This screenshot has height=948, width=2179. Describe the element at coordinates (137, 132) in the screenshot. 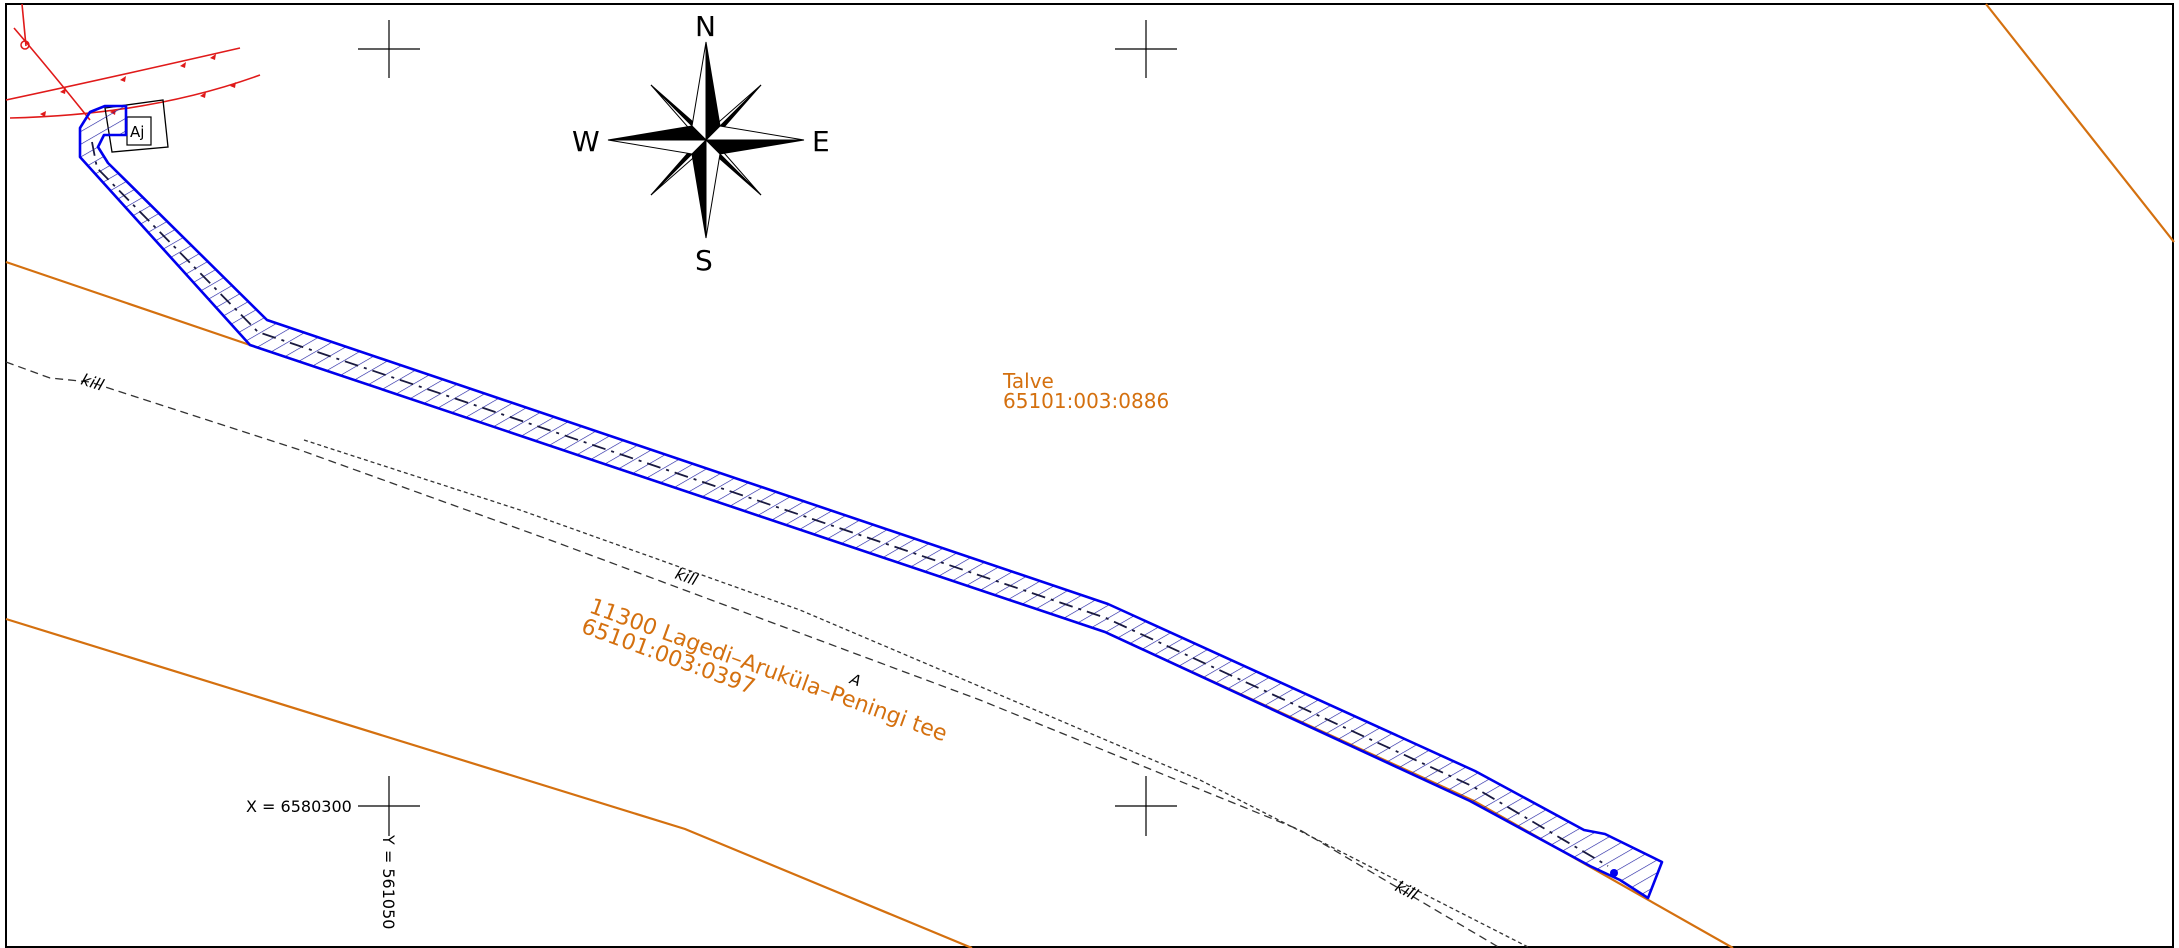

I see `building-label: Aj` at that location.